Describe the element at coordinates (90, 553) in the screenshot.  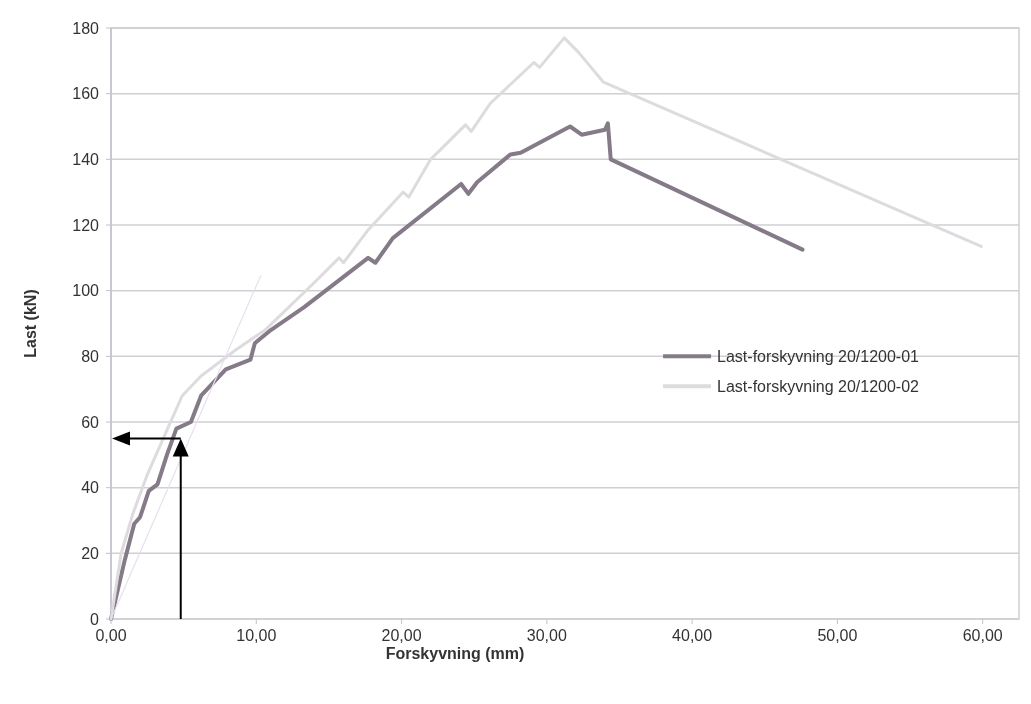
I see `y-tick-label: 20` at that location.